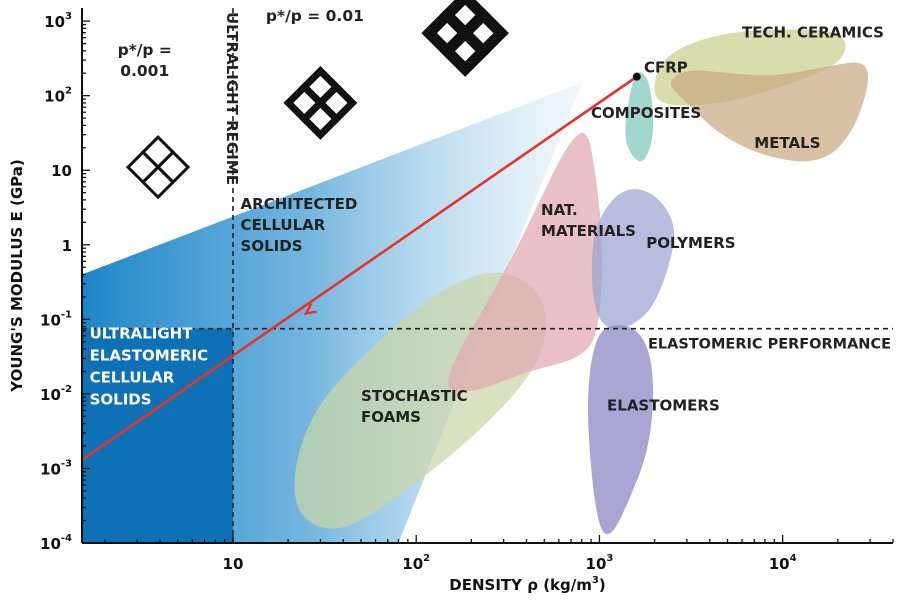  I want to click on x-tick-exponent: 4, so click(793, 558).